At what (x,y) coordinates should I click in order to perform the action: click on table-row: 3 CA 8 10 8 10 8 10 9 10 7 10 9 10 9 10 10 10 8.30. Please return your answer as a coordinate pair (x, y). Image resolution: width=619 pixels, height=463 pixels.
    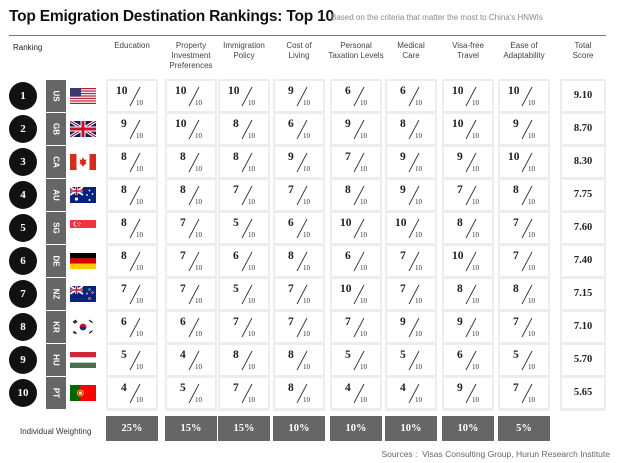
    Looking at the image, I should click on (309, 162).